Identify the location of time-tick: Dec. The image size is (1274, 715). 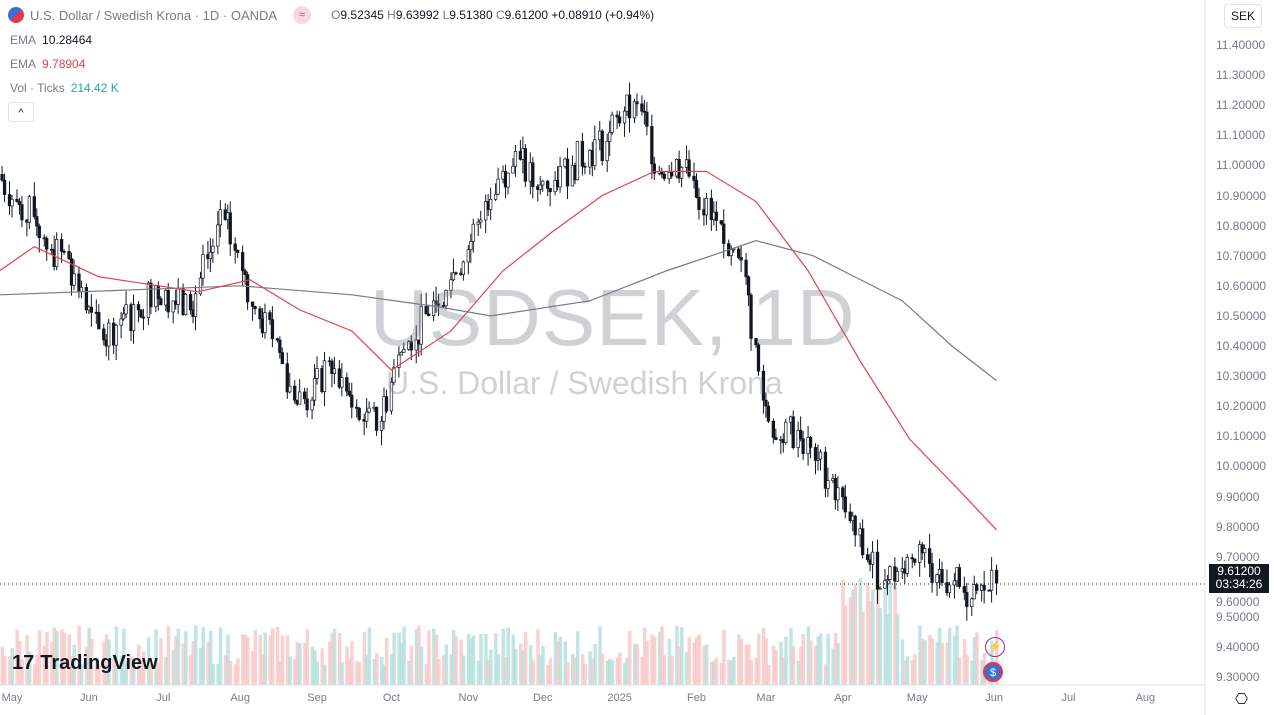
(542, 698).